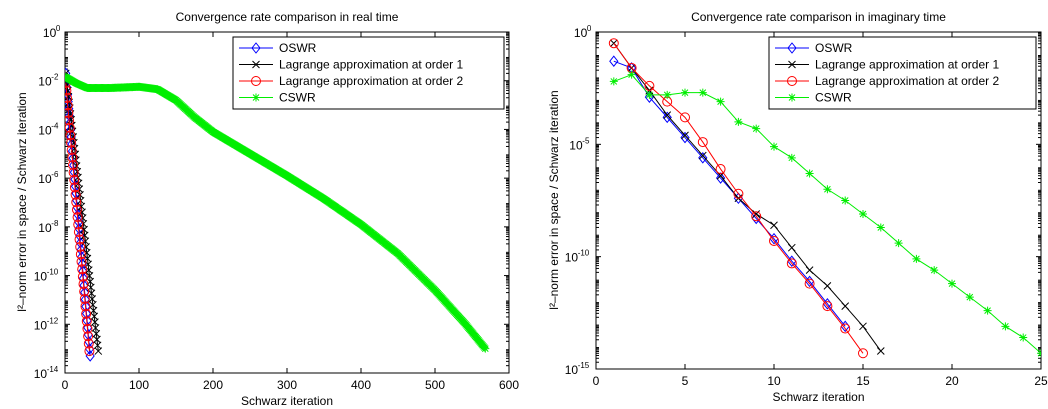 This screenshot has width=1048, height=409. What do you see at coordinates (813, 98) in the screenshot?
I see `legend-item: CSWR` at bounding box center [813, 98].